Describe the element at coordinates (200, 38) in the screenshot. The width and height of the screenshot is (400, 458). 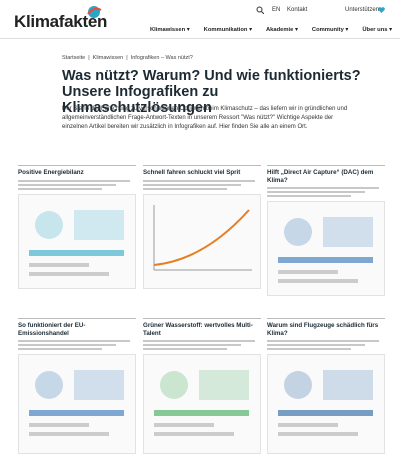
I see `divider` at that location.